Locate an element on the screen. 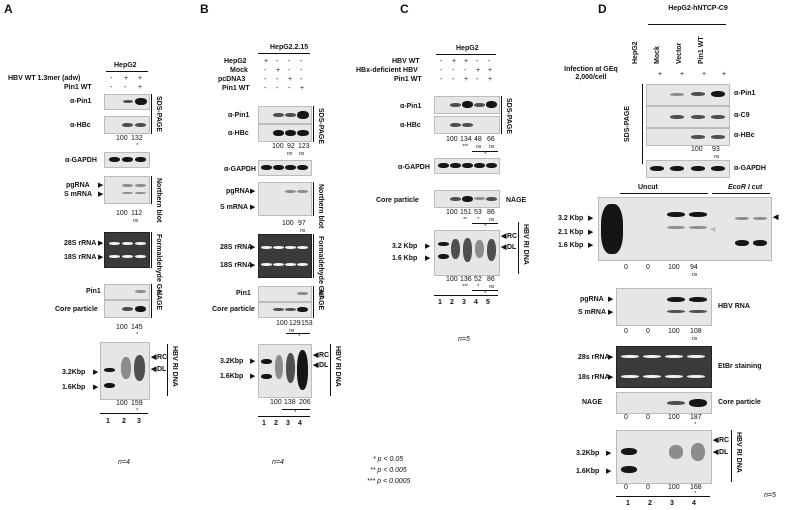 This screenshot has height=510, width=790. size-marker: 1.6 Kbp is located at coordinates (405, 258).